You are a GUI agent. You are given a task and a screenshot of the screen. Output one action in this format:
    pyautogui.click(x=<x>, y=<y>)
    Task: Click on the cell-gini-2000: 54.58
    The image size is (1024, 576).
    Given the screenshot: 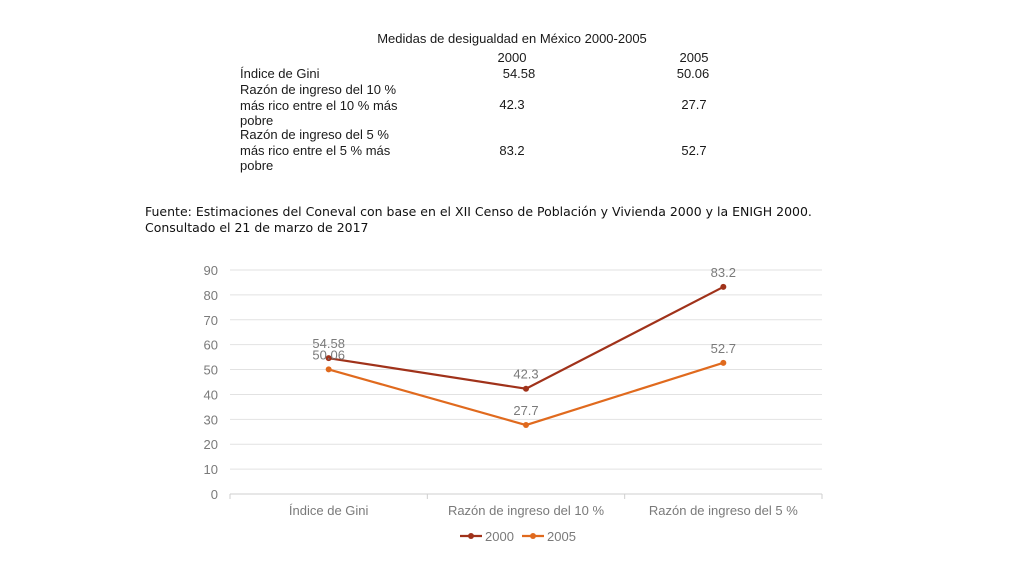 What is the action you would take?
    pyautogui.click(x=519, y=73)
    